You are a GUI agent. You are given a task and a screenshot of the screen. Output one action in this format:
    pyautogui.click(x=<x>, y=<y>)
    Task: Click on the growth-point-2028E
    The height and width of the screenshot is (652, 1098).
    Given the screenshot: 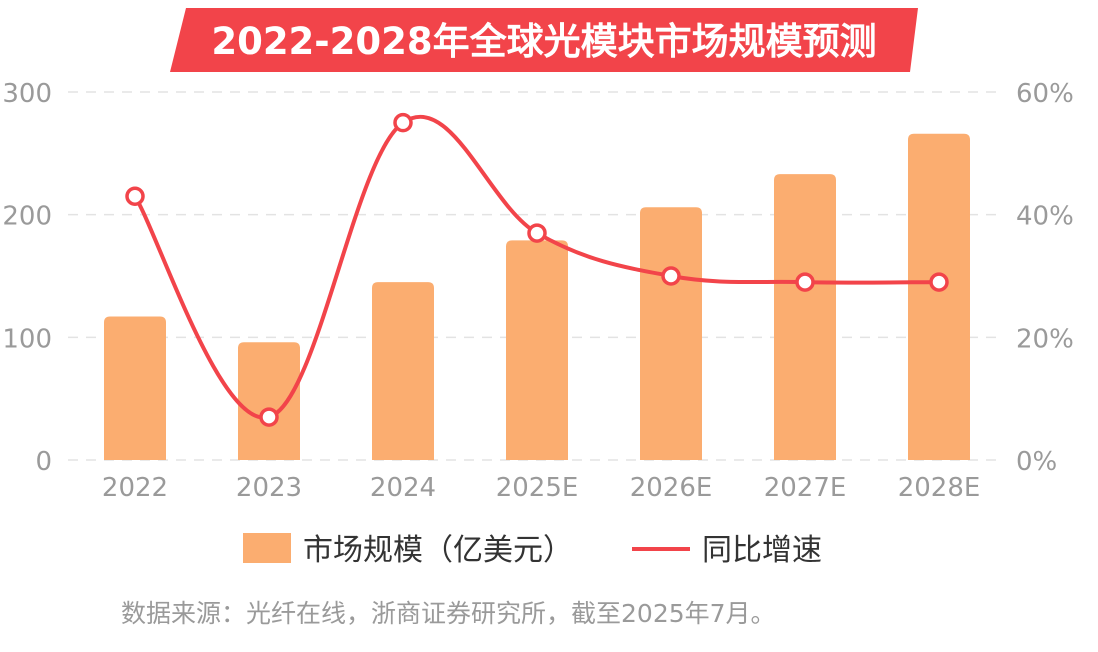 What is the action you would take?
    pyautogui.click(x=939, y=282)
    